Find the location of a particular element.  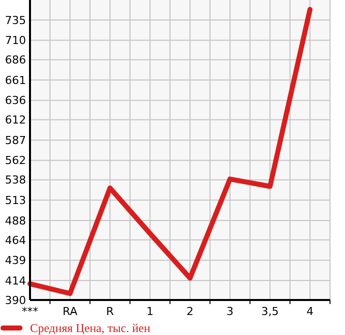

x-tick-label: 2 is located at coordinates (190, 311).